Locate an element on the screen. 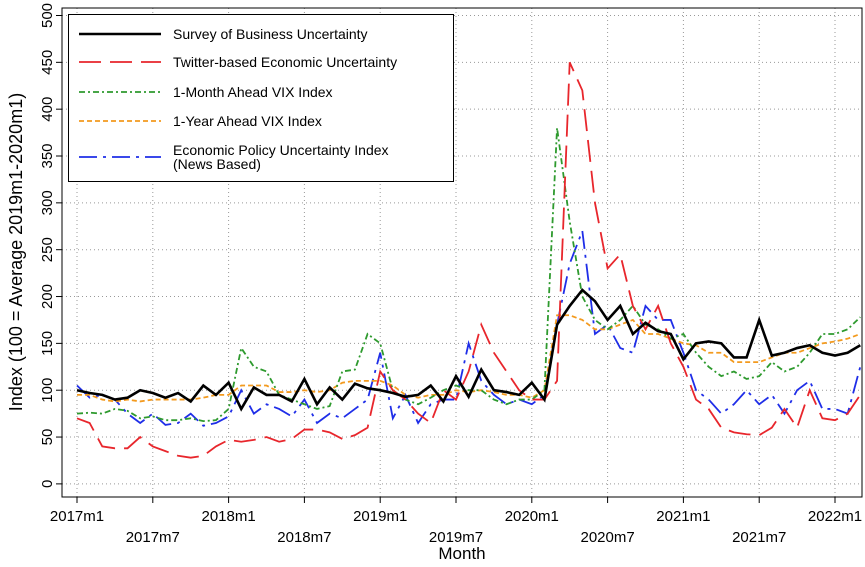  x-tick-label: 2020m1 is located at coordinates (532, 516).